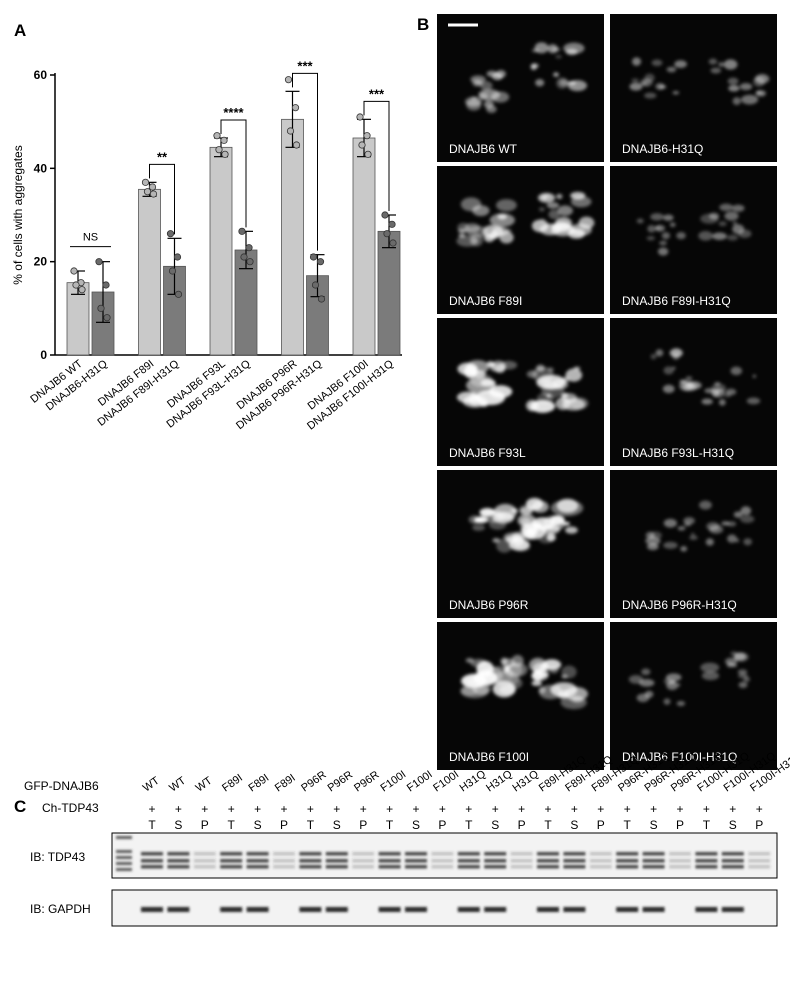 The height and width of the screenshot is (997, 790). What do you see at coordinates (423, 24) in the screenshot?
I see `panel-label: B` at bounding box center [423, 24].